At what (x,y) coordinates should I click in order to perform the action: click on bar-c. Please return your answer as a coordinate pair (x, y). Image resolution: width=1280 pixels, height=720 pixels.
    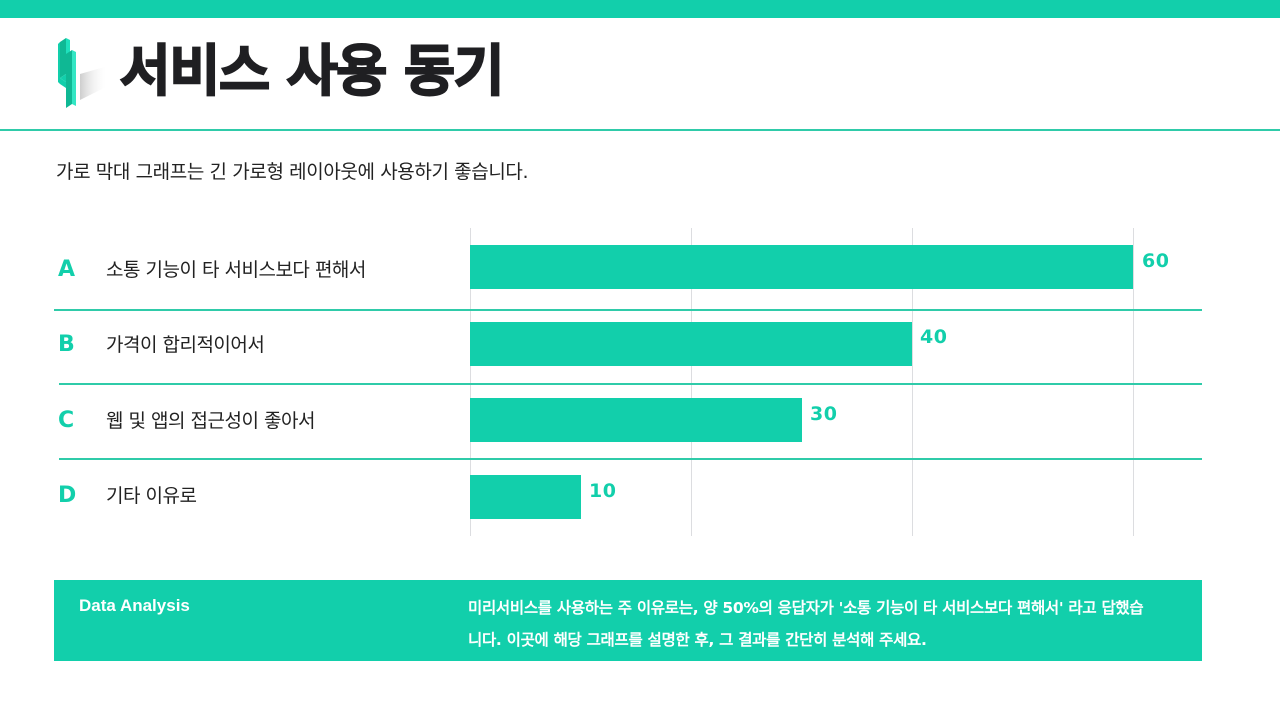
    Looking at the image, I should click on (636, 420).